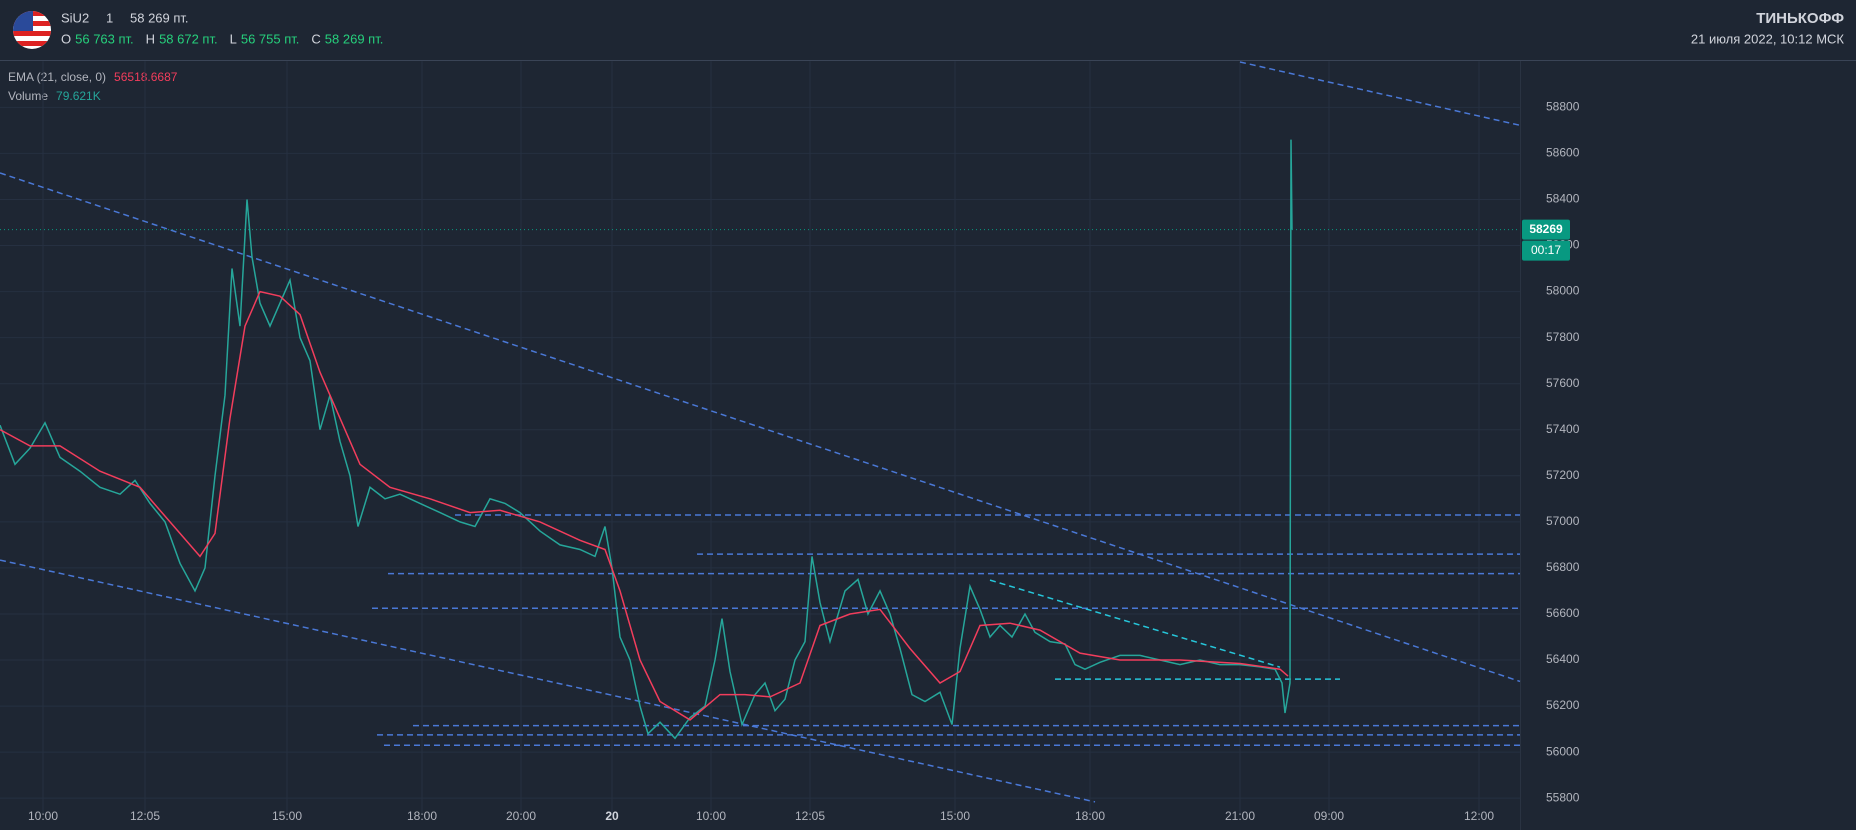 The height and width of the screenshot is (830, 1856). I want to click on y-tick-label: 56000, so click(1563, 751).